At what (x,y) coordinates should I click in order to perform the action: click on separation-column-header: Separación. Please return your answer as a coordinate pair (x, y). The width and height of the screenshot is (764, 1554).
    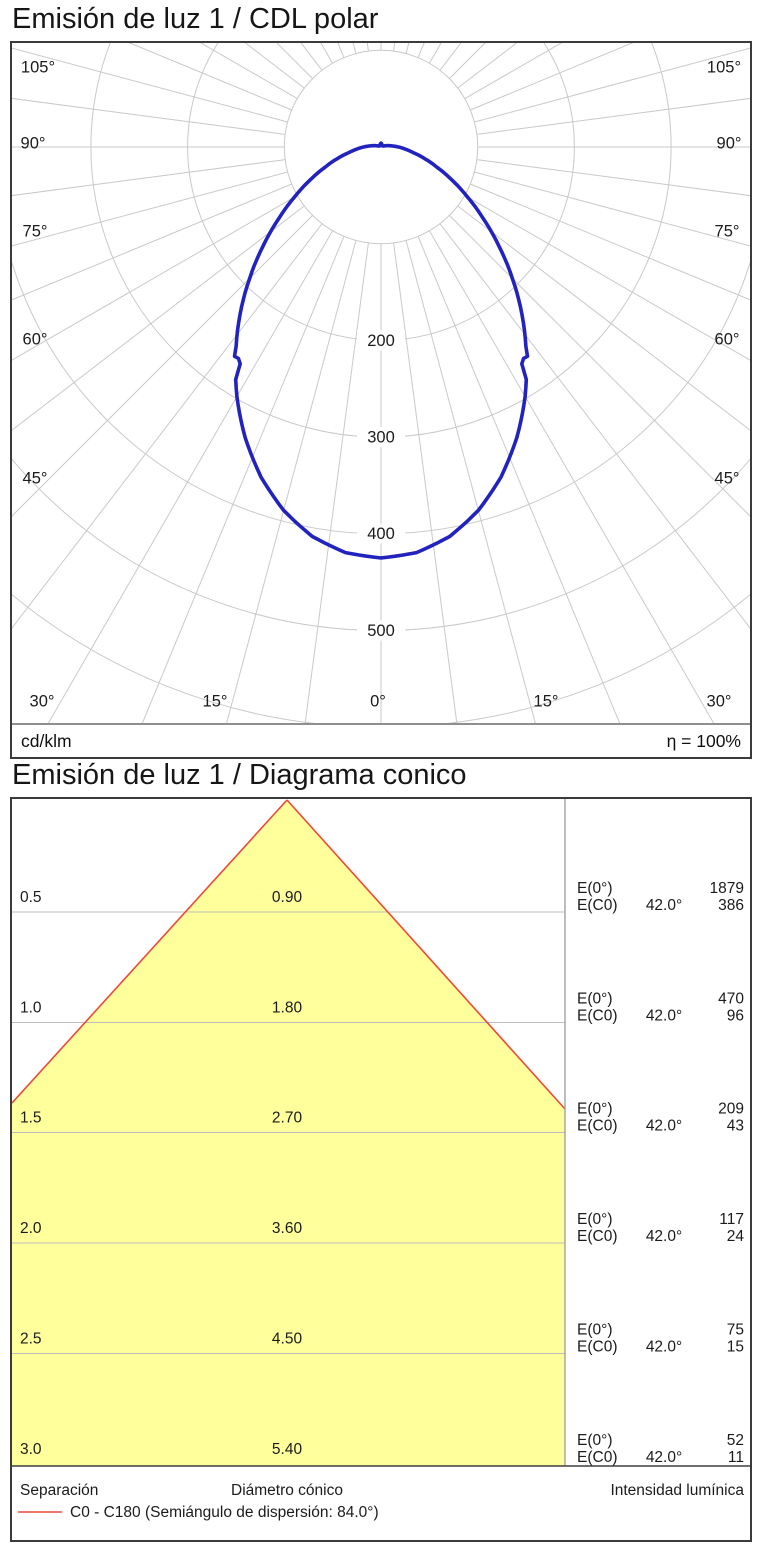
    Looking at the image, I should click on (59, 1490).